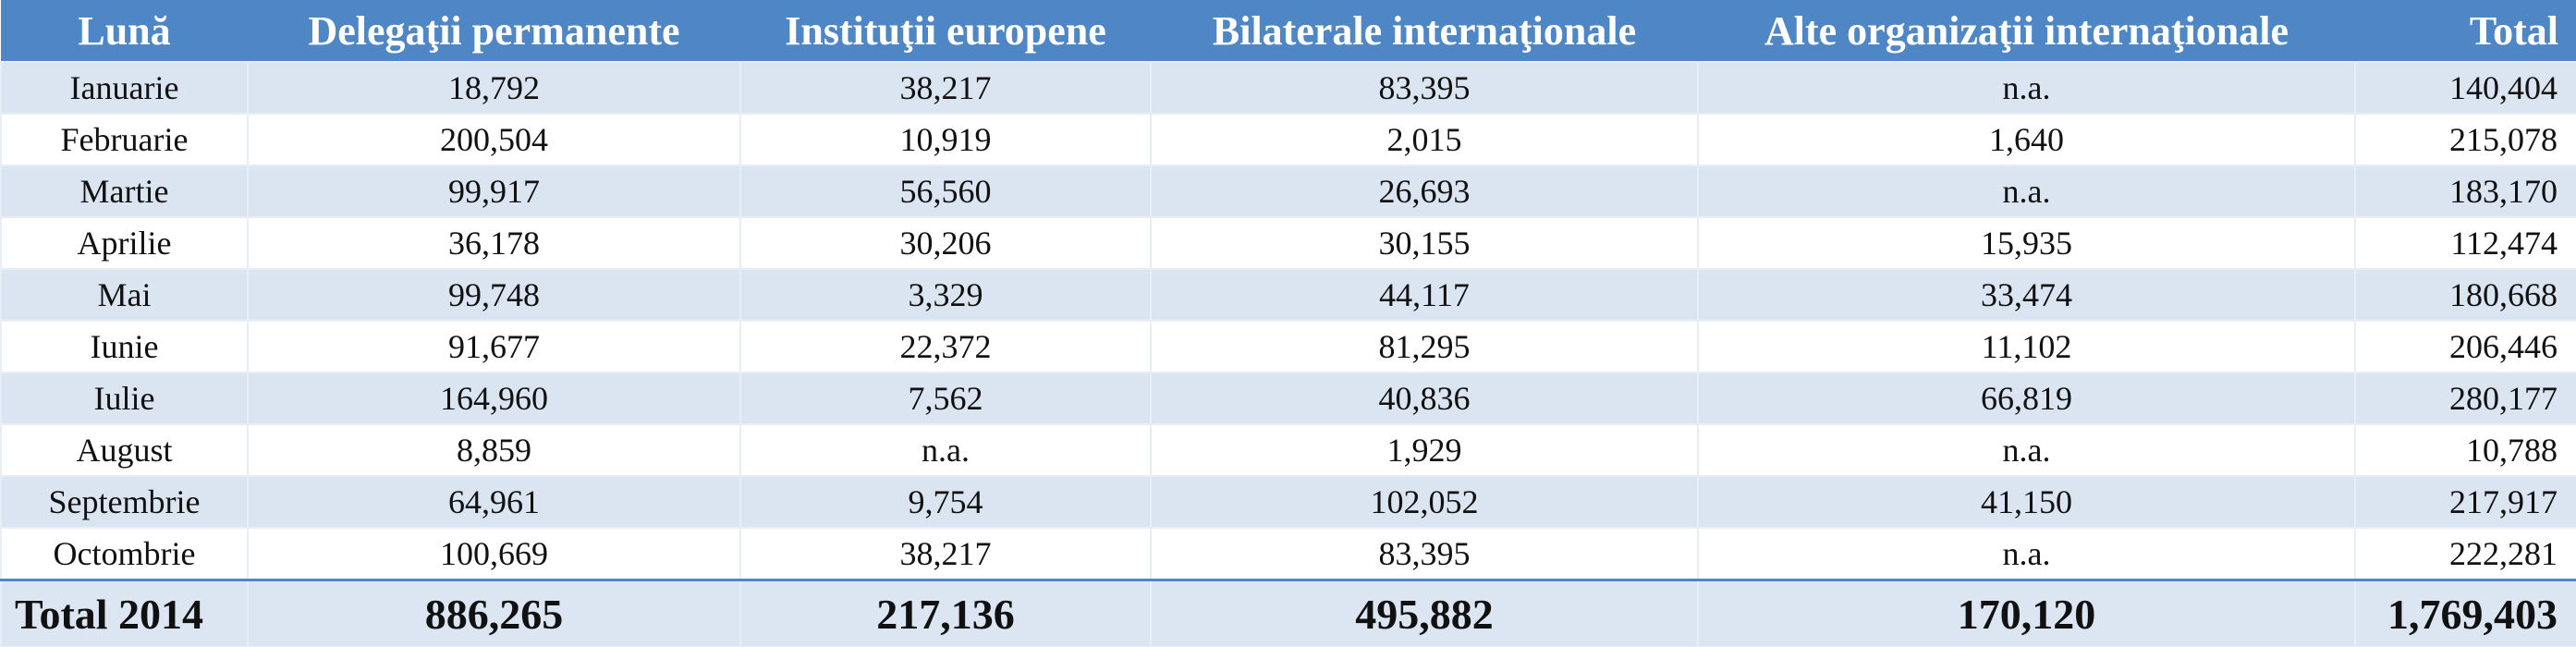  Describe the element at coordinates (2465, 346) in the screenshot. I see `value-cell: 206,446` at that location.